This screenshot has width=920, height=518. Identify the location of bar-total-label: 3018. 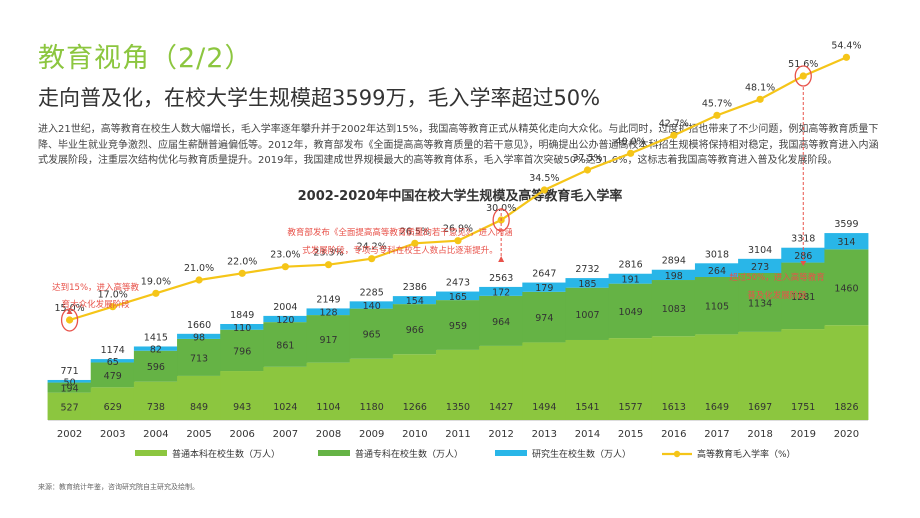
(717, 254).